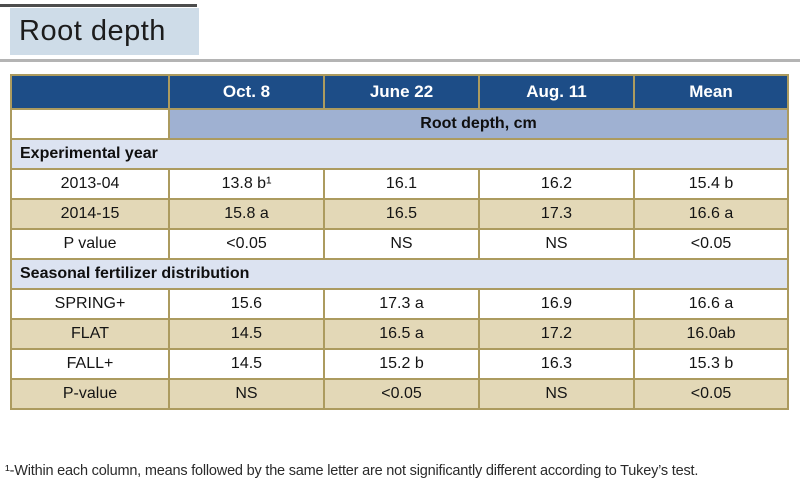 The height and width of the screenshot is (490, 800). Describe the element at coordinates (556, 92) in the screenshot. I see `header-col-aug11: Aug. 11` at that location.